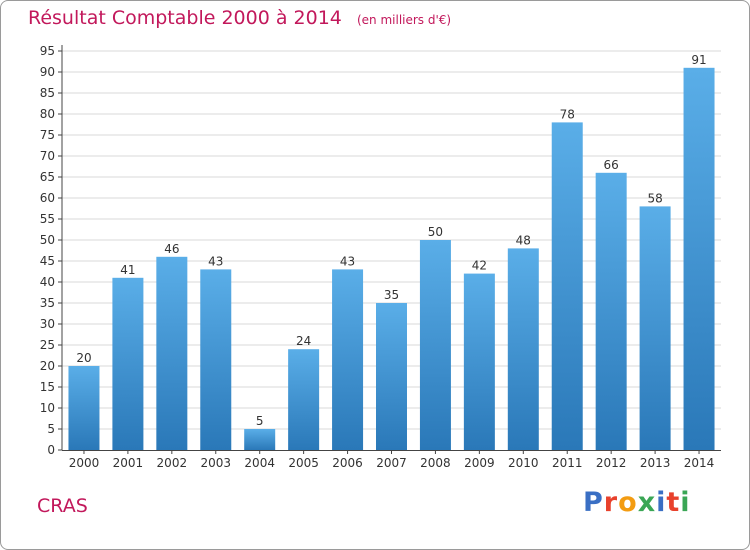  I want to click on y-tick-label-10: 10, so click(47, 408).